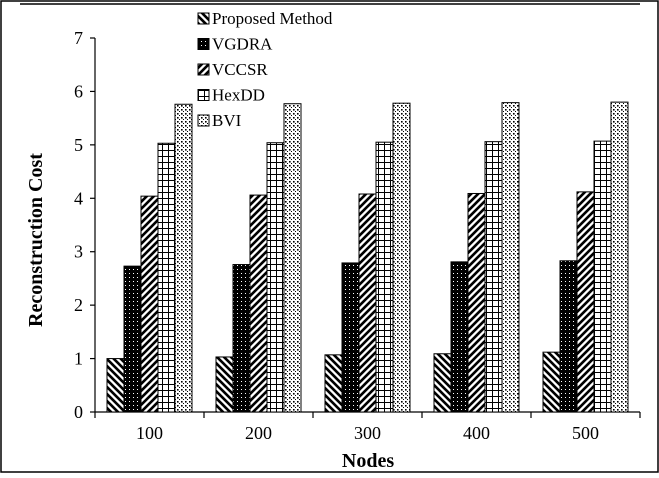  I want to click on y-tick-label: 5, so click(78, 145).